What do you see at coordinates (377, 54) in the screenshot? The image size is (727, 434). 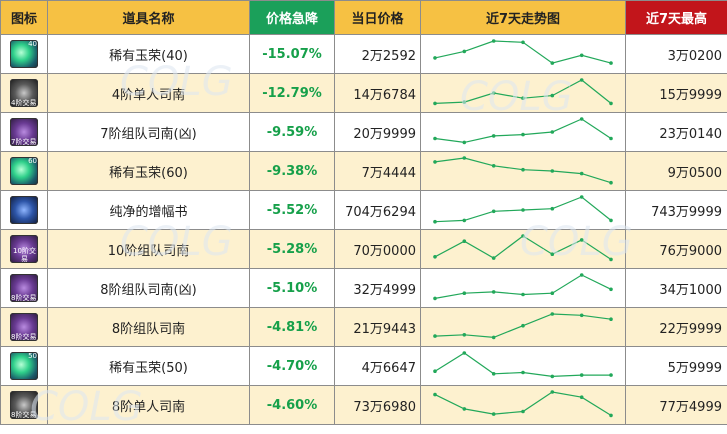 I see `daily-price-value: 2万2592` at bounding box center [377, 54].